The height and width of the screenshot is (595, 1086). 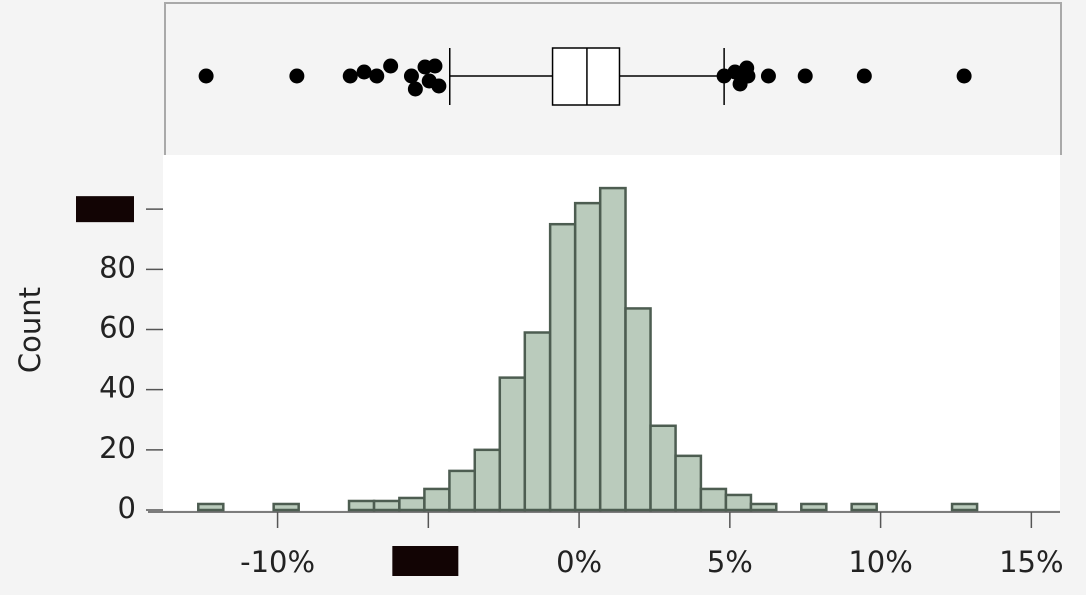 What do you see at coordinates (30, 330) in the screenshot?
I see `y-axis-label: Count` at bounding box center [30, 330].